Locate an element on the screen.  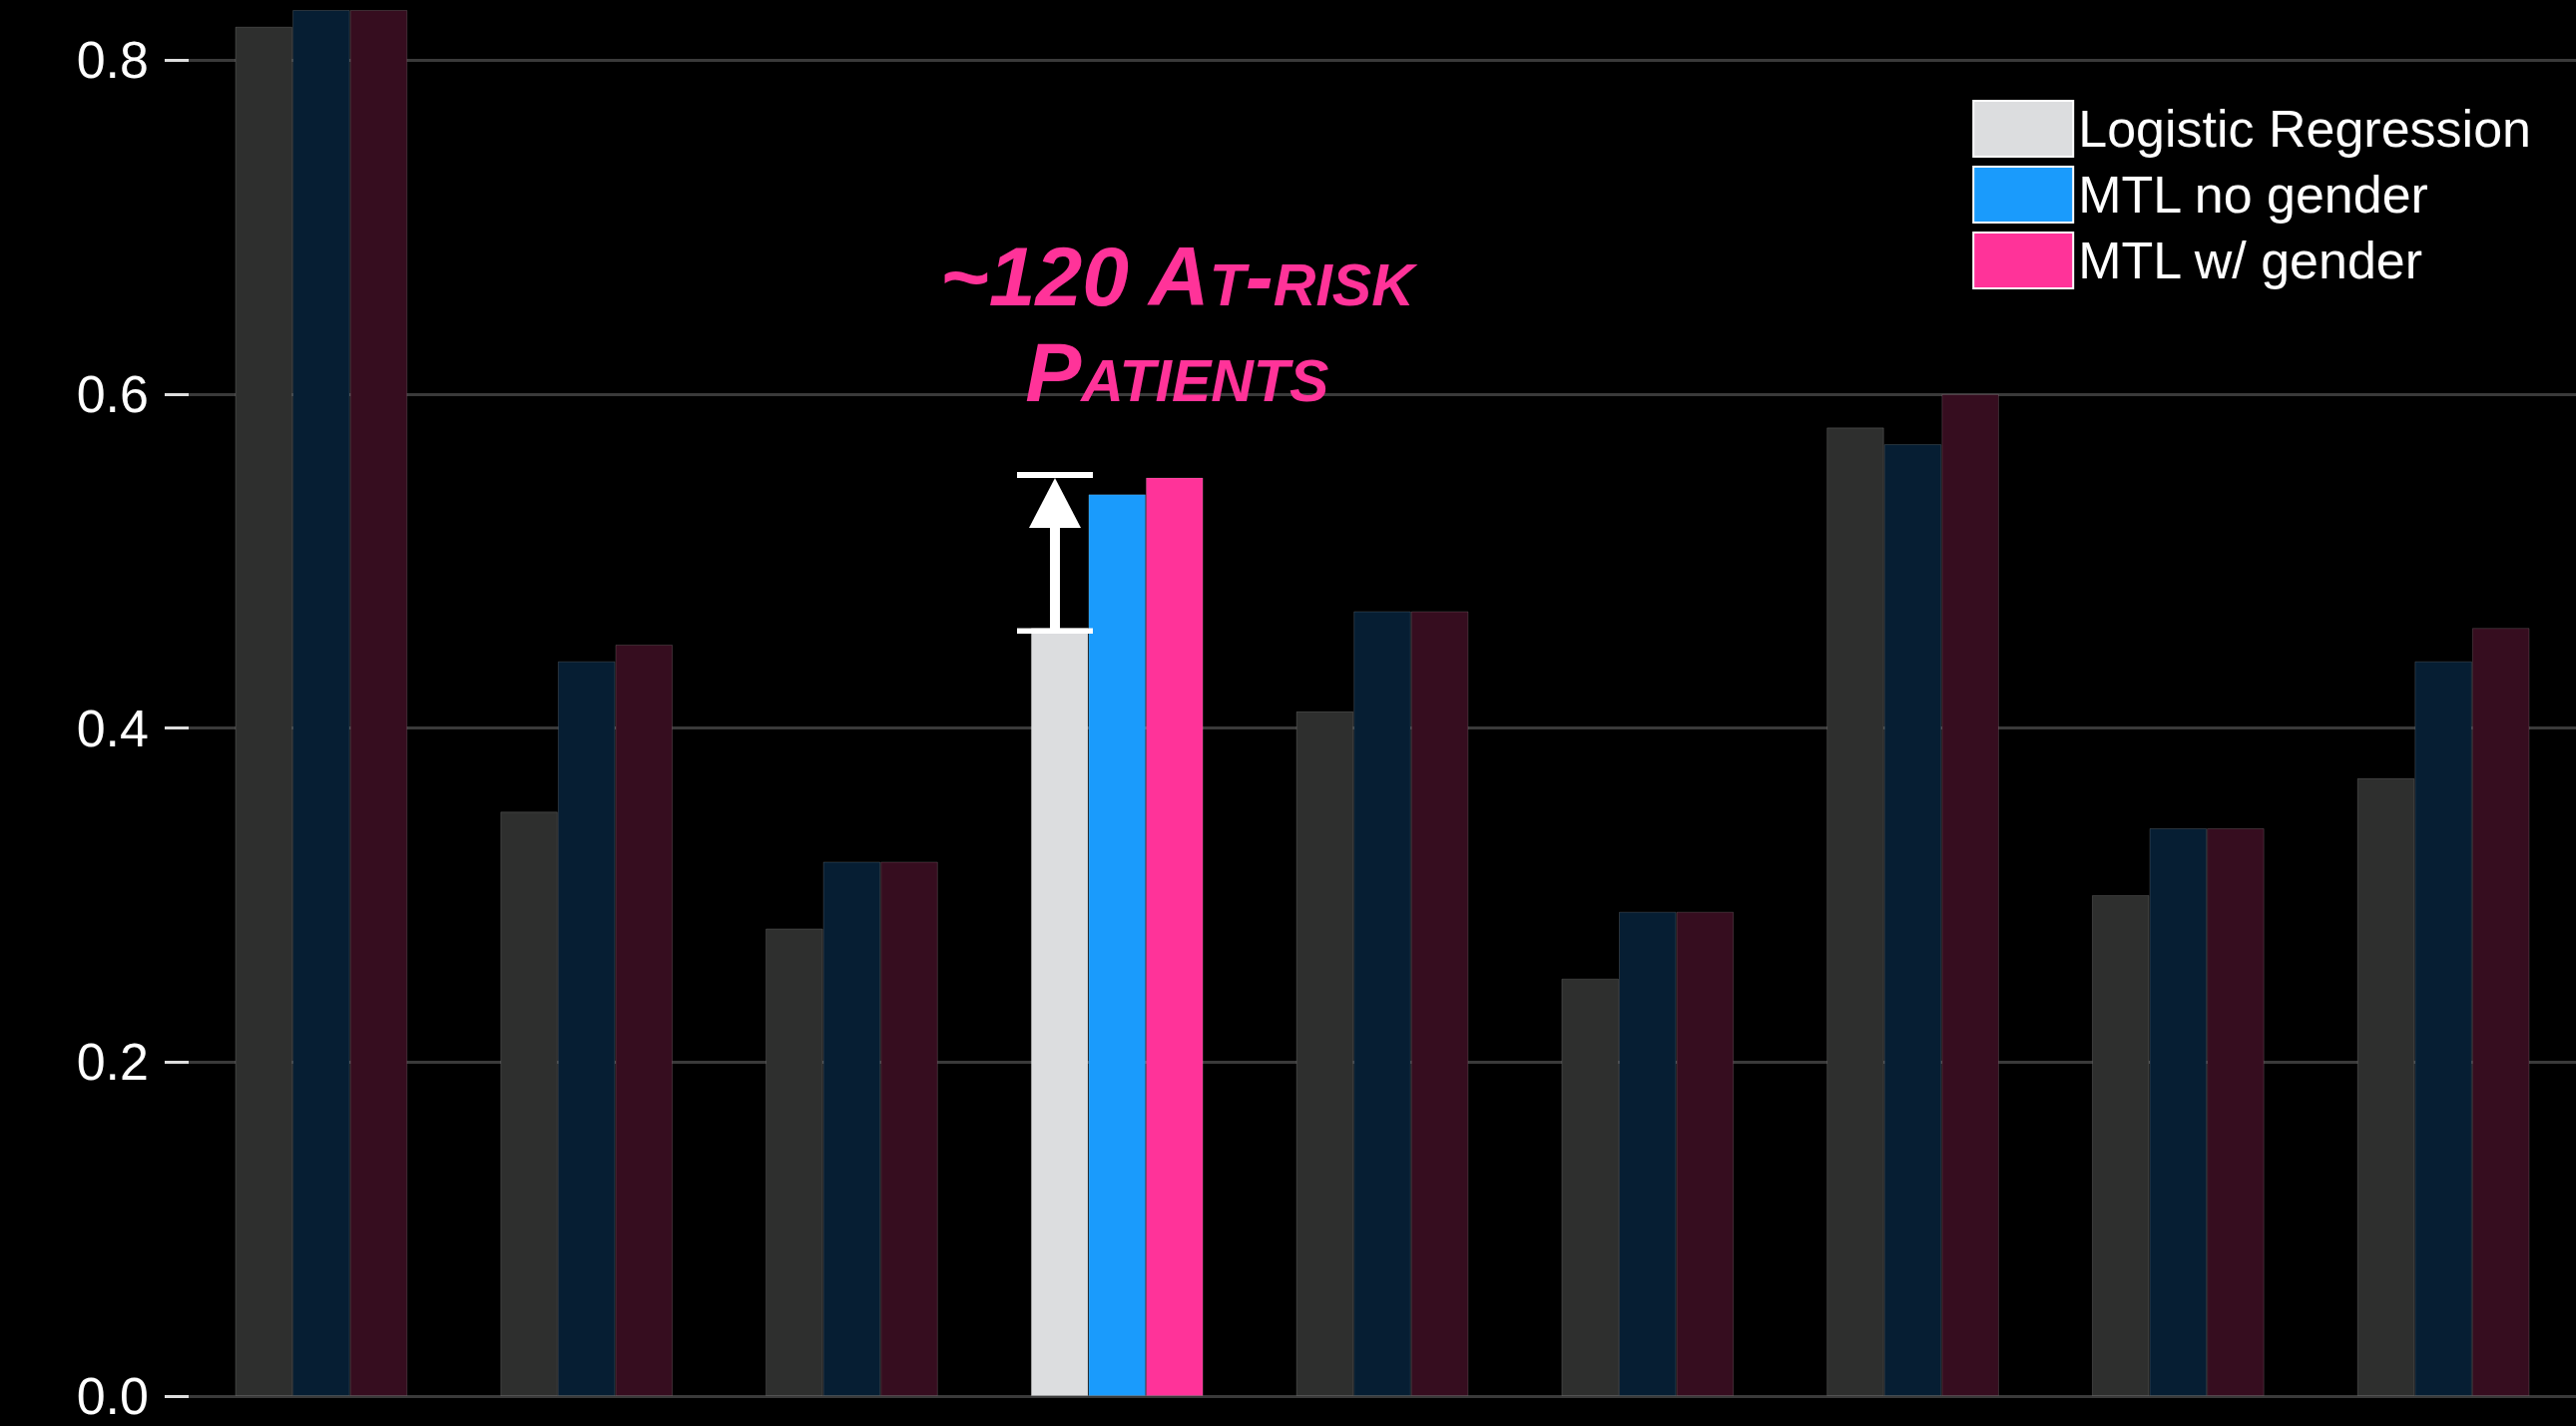
y-tick-label: 0.0 is located at coordinates (112, 1396).